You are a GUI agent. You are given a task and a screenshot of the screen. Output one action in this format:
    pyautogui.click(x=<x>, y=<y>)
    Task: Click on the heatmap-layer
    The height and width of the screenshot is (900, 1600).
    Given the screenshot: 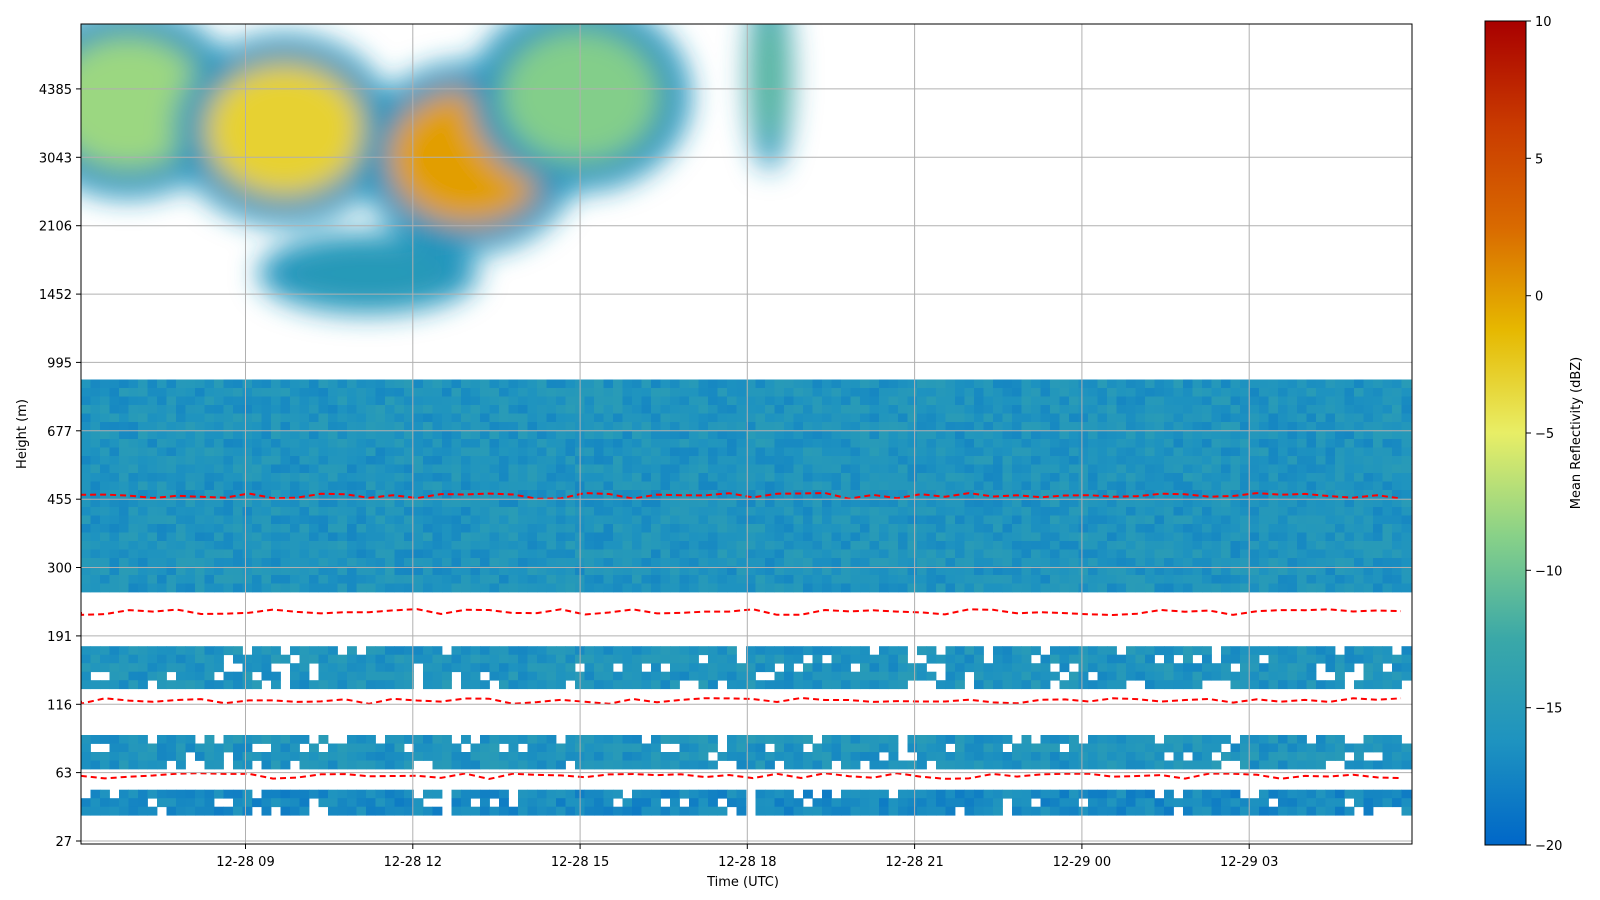 What is the action you would take?
    pyautogui.click(x=746, y=752)
    